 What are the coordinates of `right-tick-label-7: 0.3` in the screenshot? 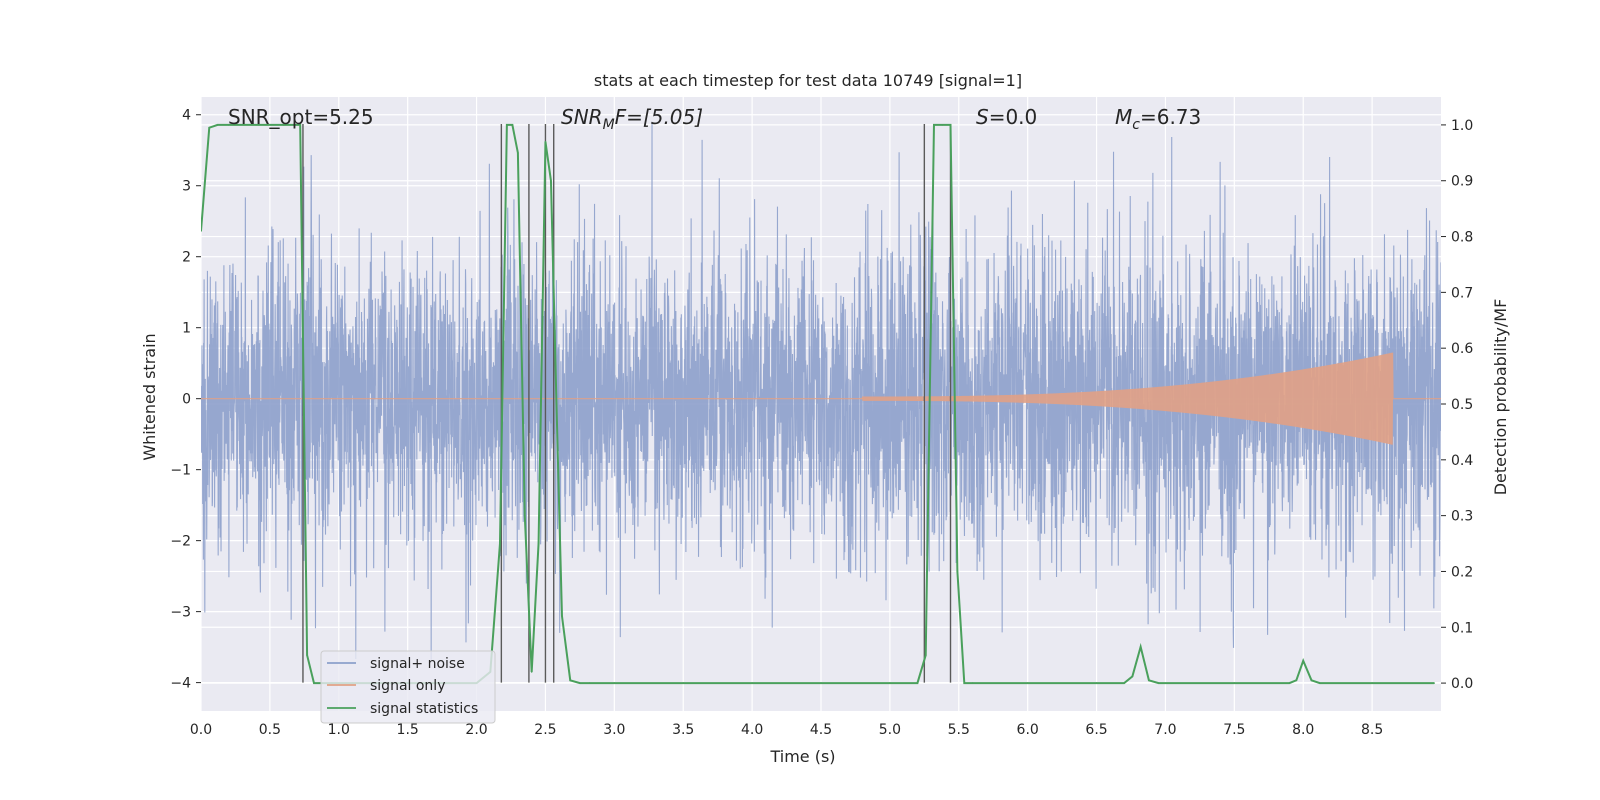 It's located at (1462, 517).